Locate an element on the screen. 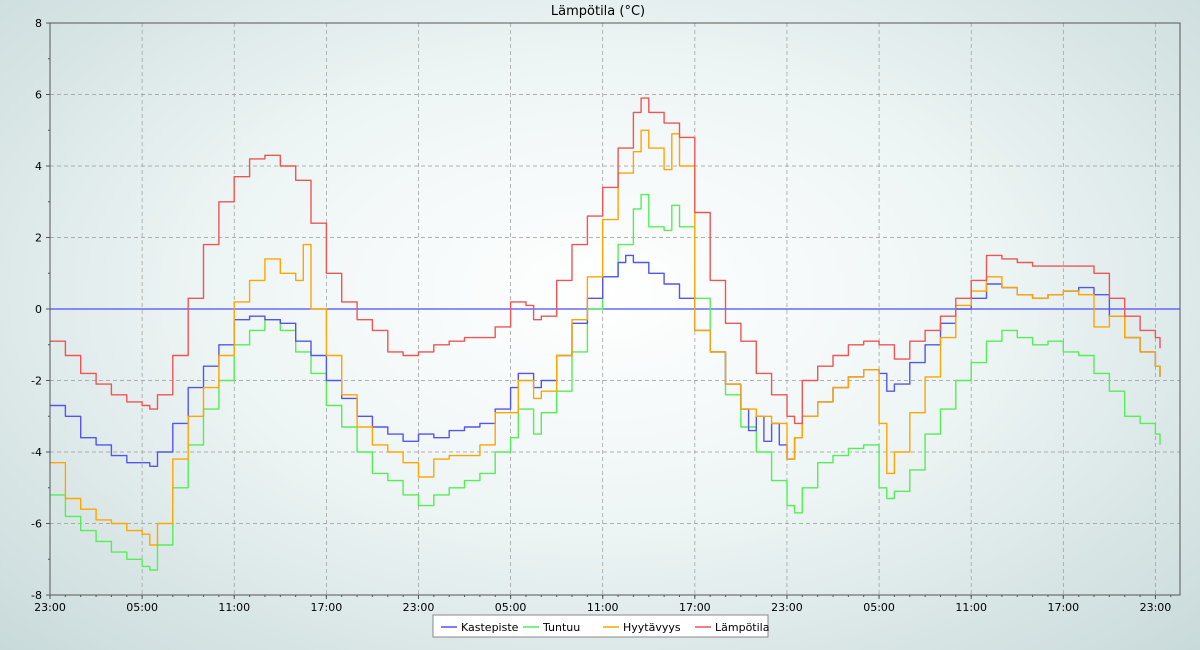 This screenshot has height=650, width=1200. legend-label: Hyytävyys is located at coordinates (652, 627).